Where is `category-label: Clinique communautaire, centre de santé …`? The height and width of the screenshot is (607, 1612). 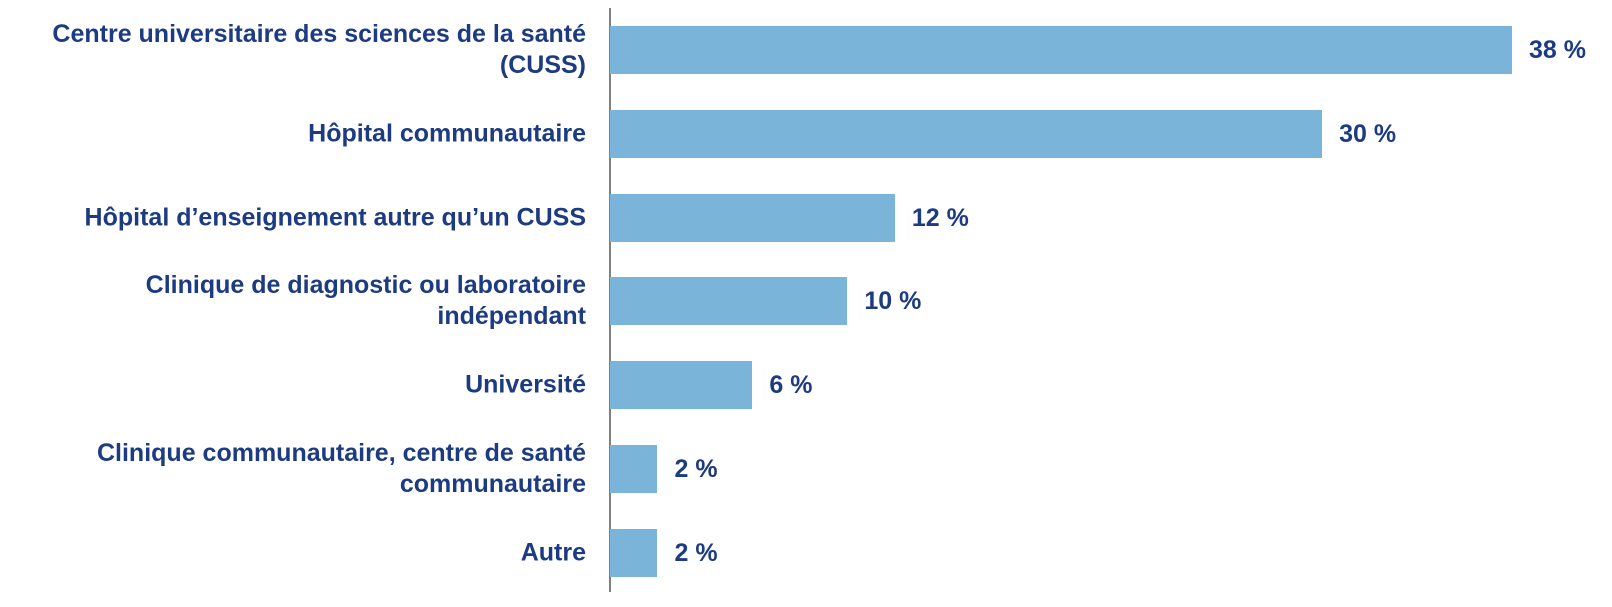
category-label: Clinique communautaire, centre de santé … is located at coordinates (341, 468).